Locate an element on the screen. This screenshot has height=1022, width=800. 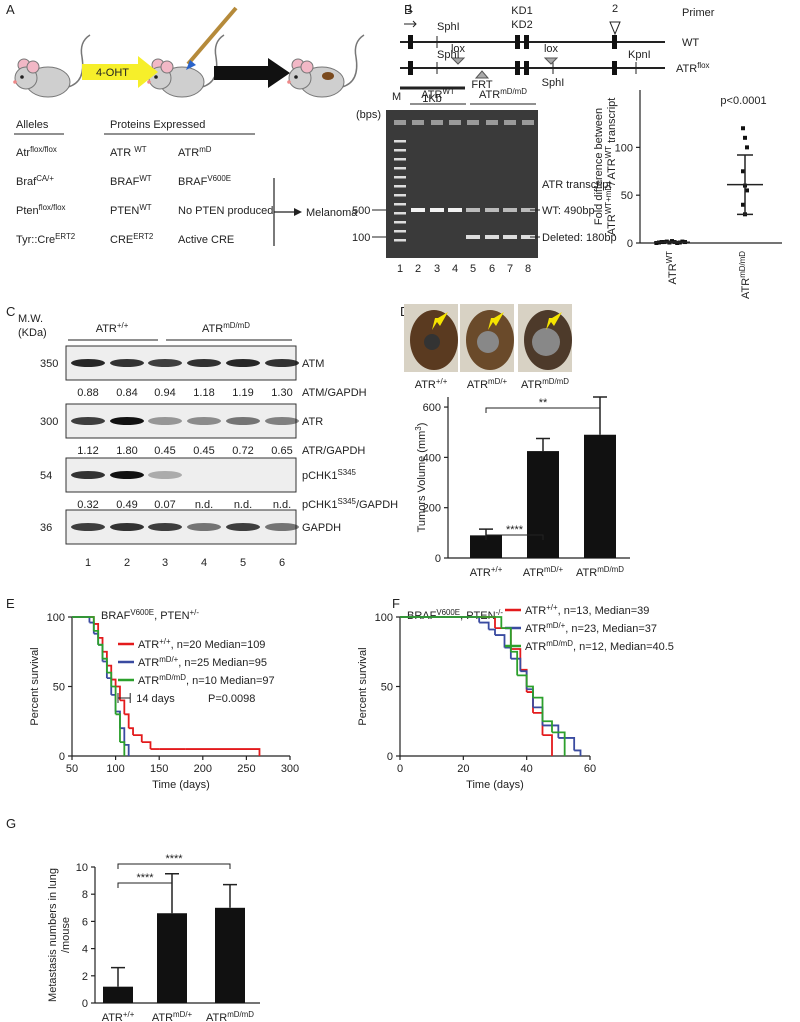
y-tick-label: 100 is located at coordinates (56, 618).